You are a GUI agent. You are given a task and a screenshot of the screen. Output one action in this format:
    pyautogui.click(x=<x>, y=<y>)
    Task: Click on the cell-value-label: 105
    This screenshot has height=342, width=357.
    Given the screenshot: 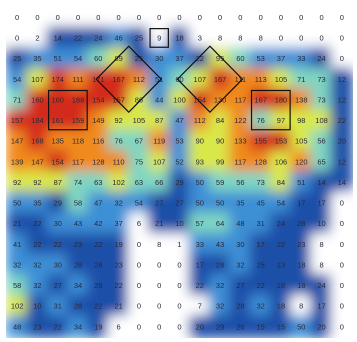 What is the action you would take?
    pyautogui.click(x=139, y=120)
    